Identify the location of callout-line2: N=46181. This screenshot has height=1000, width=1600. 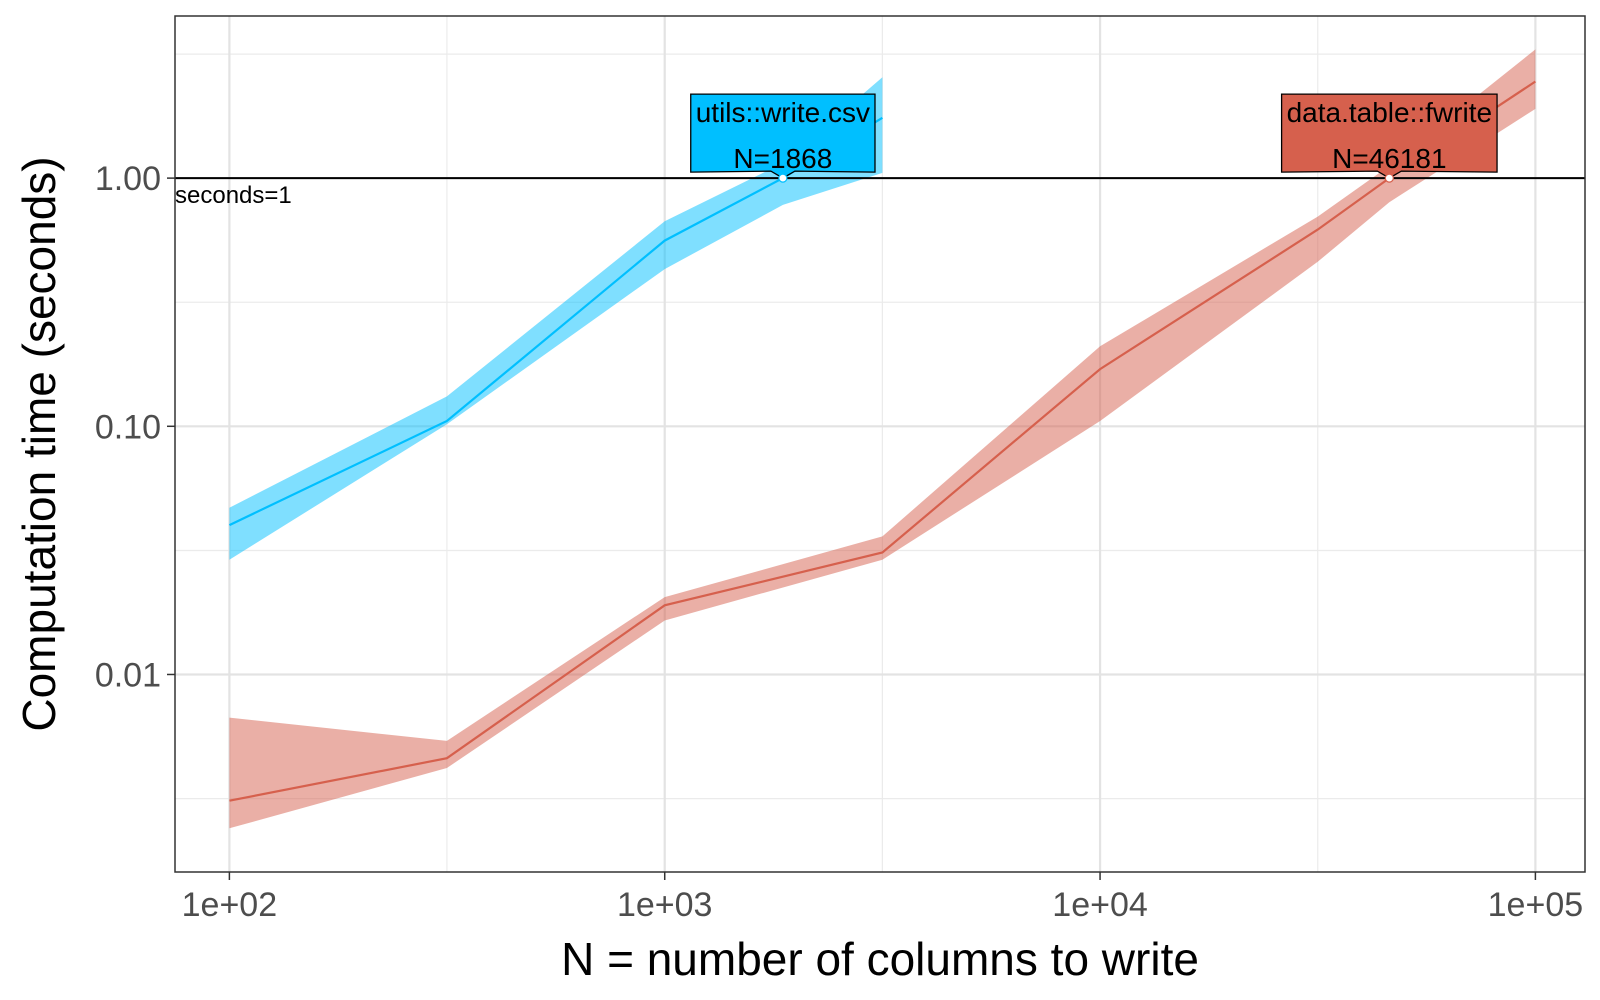
(1389, 158).